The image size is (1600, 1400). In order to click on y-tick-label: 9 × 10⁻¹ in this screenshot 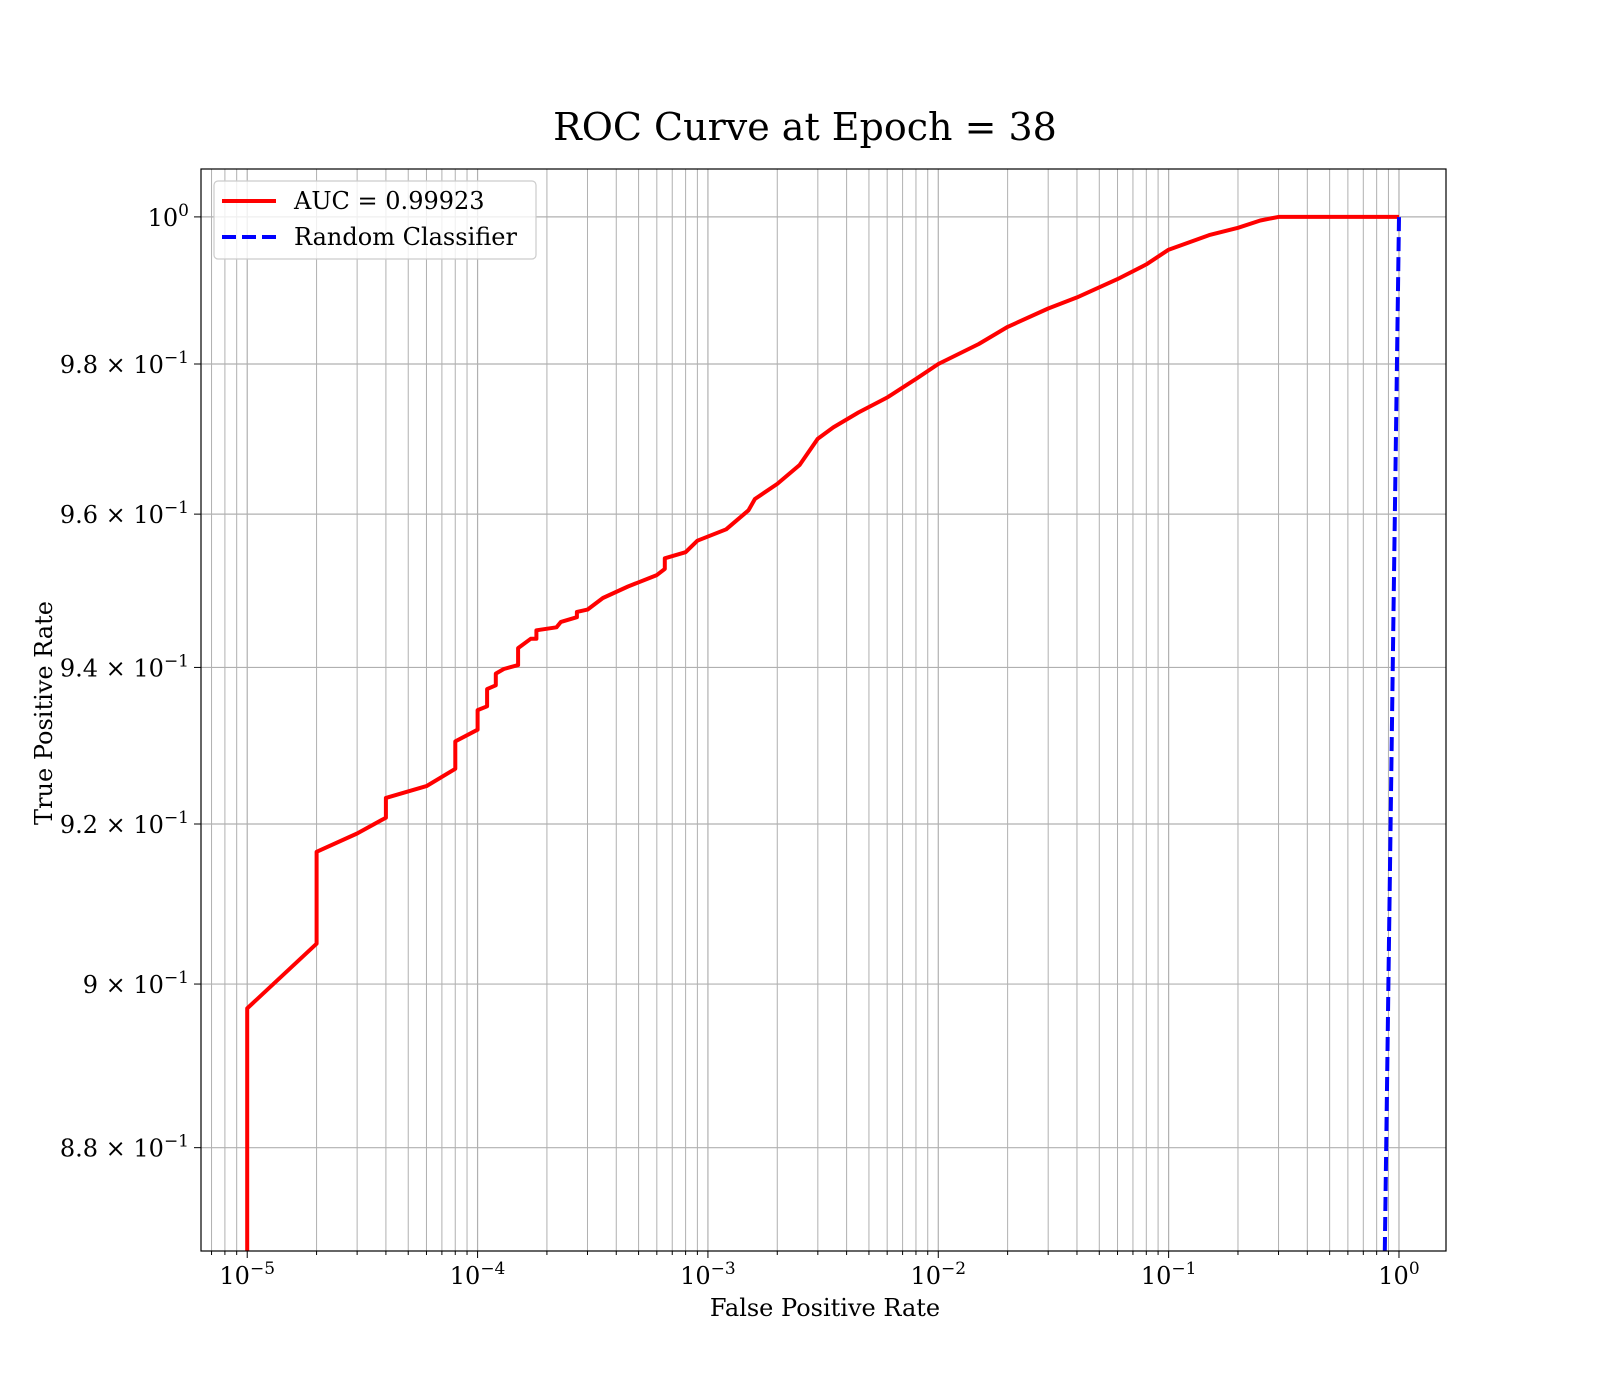, I will do `click(136, 983)`.